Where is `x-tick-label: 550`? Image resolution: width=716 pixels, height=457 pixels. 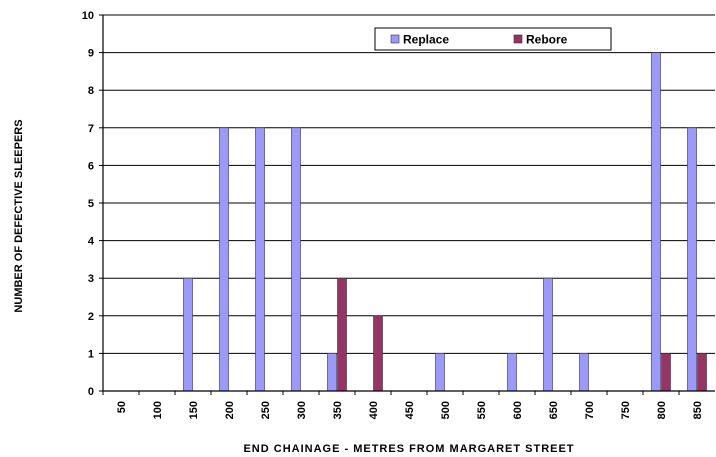 x-tick-label: 550 is located at coordinates (482, 410).